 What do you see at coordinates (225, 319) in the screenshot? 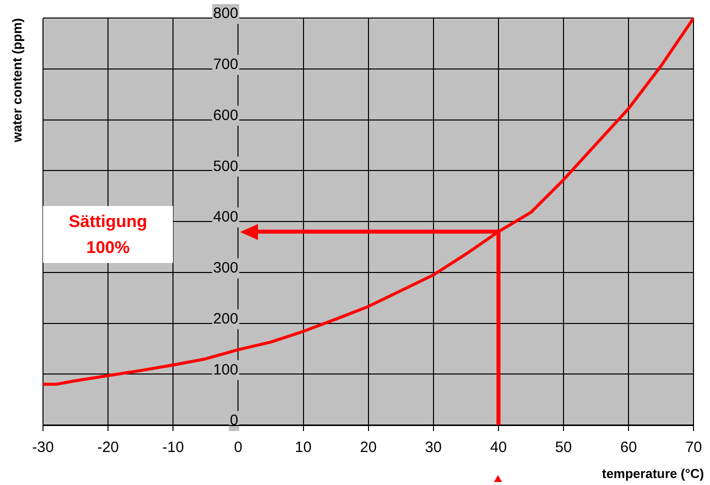
I see `y-tick-label: 200` at bounding box center [225, 319].